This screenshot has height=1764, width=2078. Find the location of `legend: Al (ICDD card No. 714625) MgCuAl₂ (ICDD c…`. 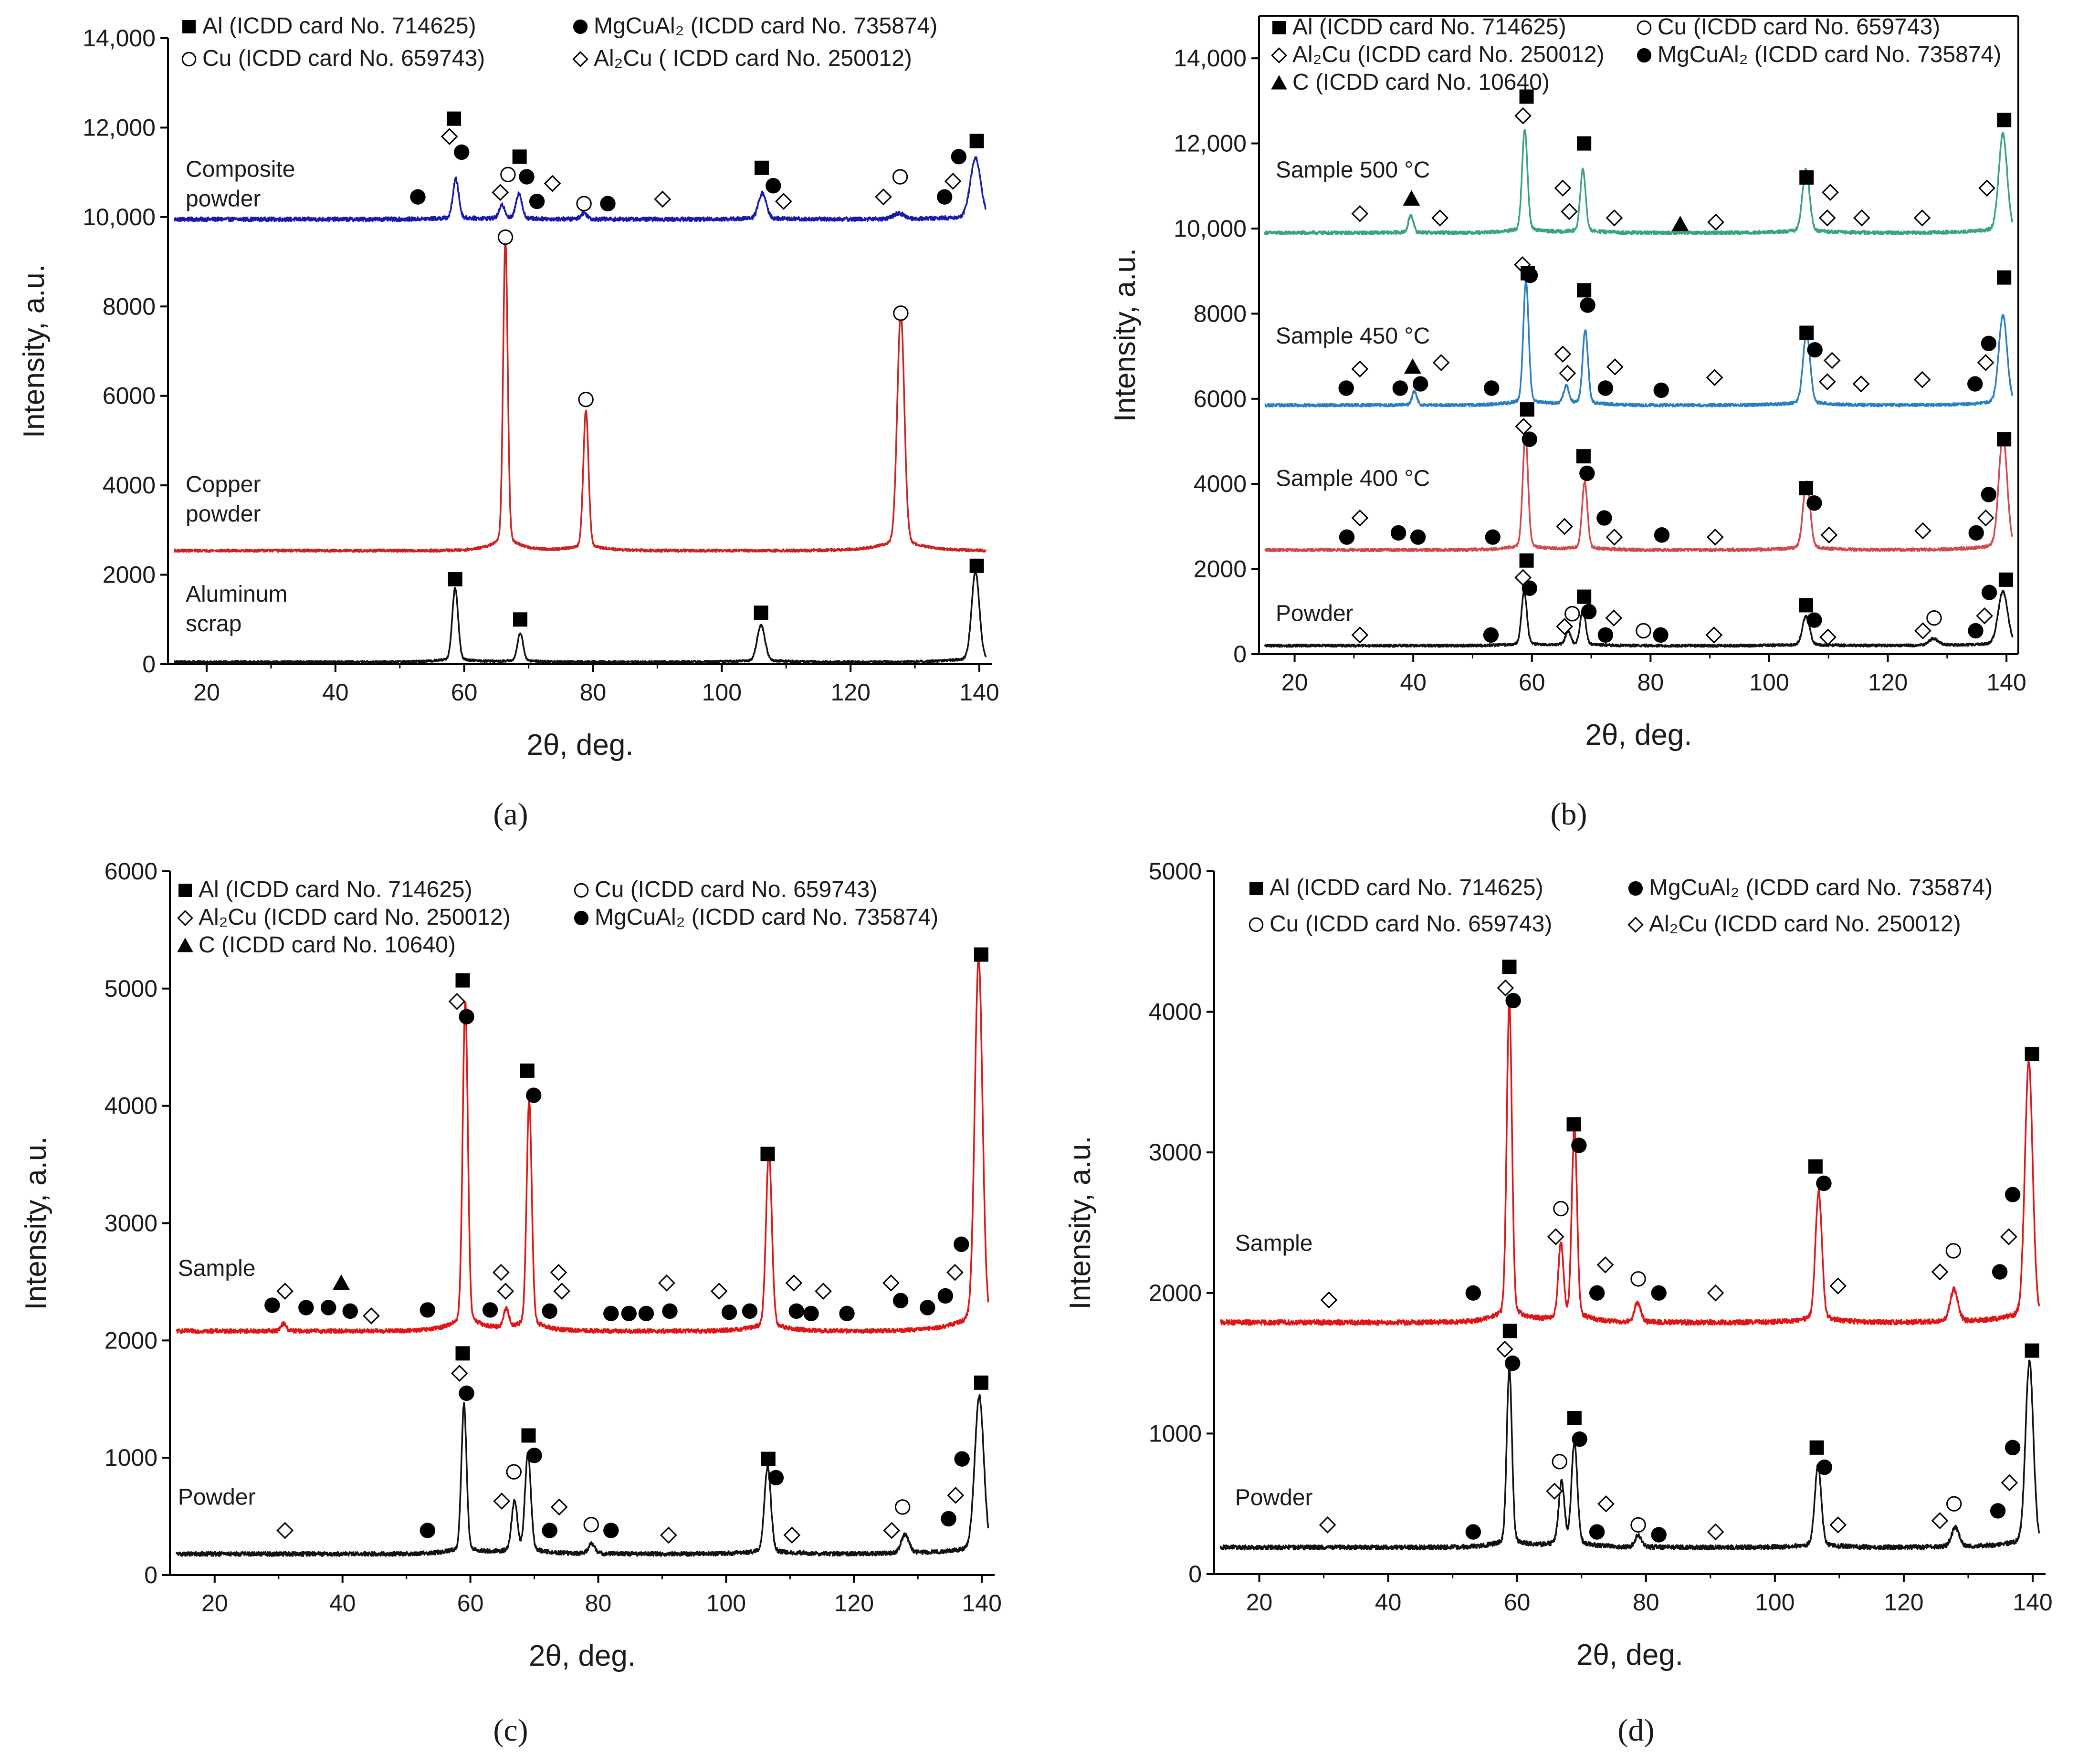

legend: Al (ICDD card No. 714625) MgCuAl₂ (ICDD c… is located at coordinates (559, 42).